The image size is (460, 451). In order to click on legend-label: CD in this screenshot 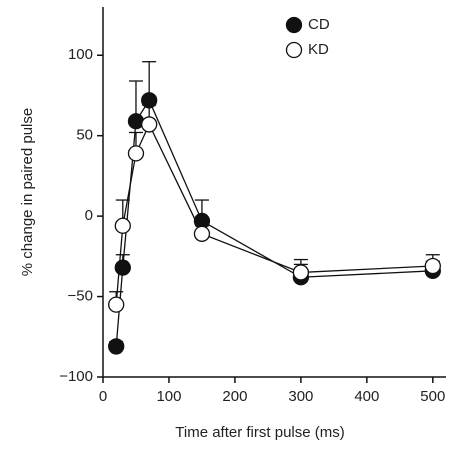, I will do `click(319, 24)`.